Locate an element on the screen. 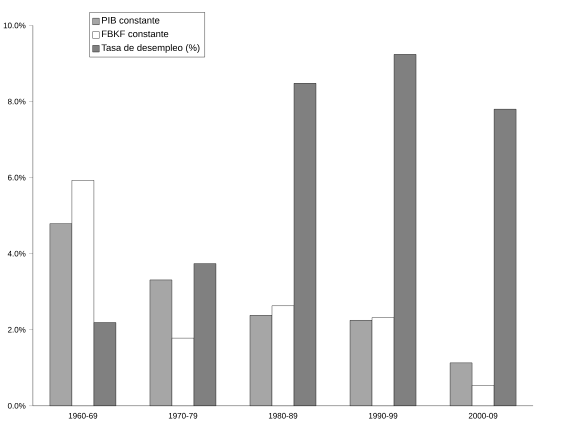  legend-label: Tasa de desempleo (%) is located at coordinates (151, 48).